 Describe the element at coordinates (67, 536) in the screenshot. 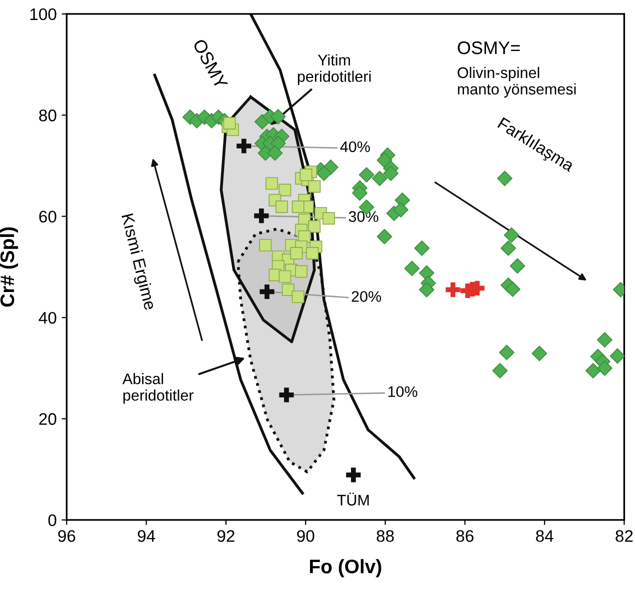

I see `x-tick-label: 96` at that location.